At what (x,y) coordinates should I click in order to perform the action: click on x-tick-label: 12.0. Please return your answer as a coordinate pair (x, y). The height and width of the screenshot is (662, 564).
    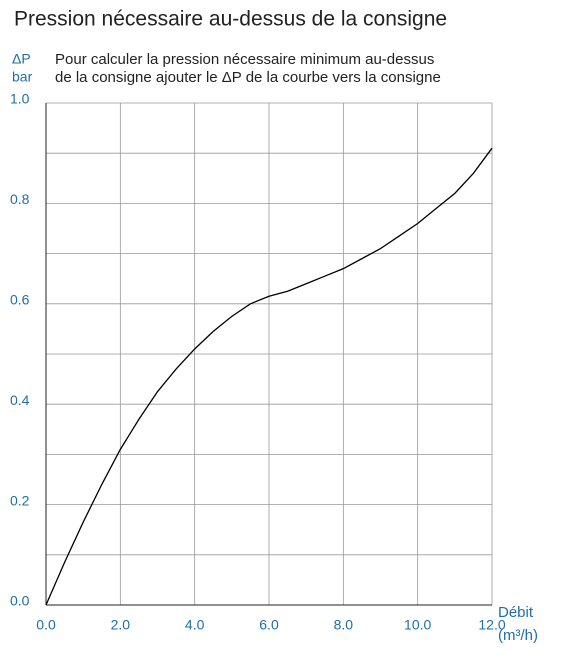
    Looking at the image, I should click on (491, 625).